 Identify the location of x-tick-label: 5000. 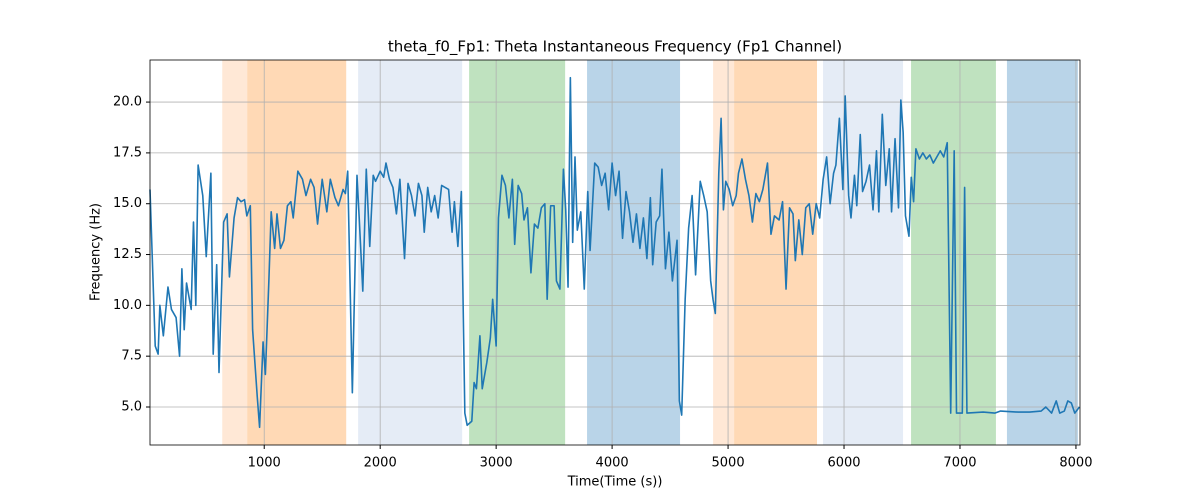
(728, 463).